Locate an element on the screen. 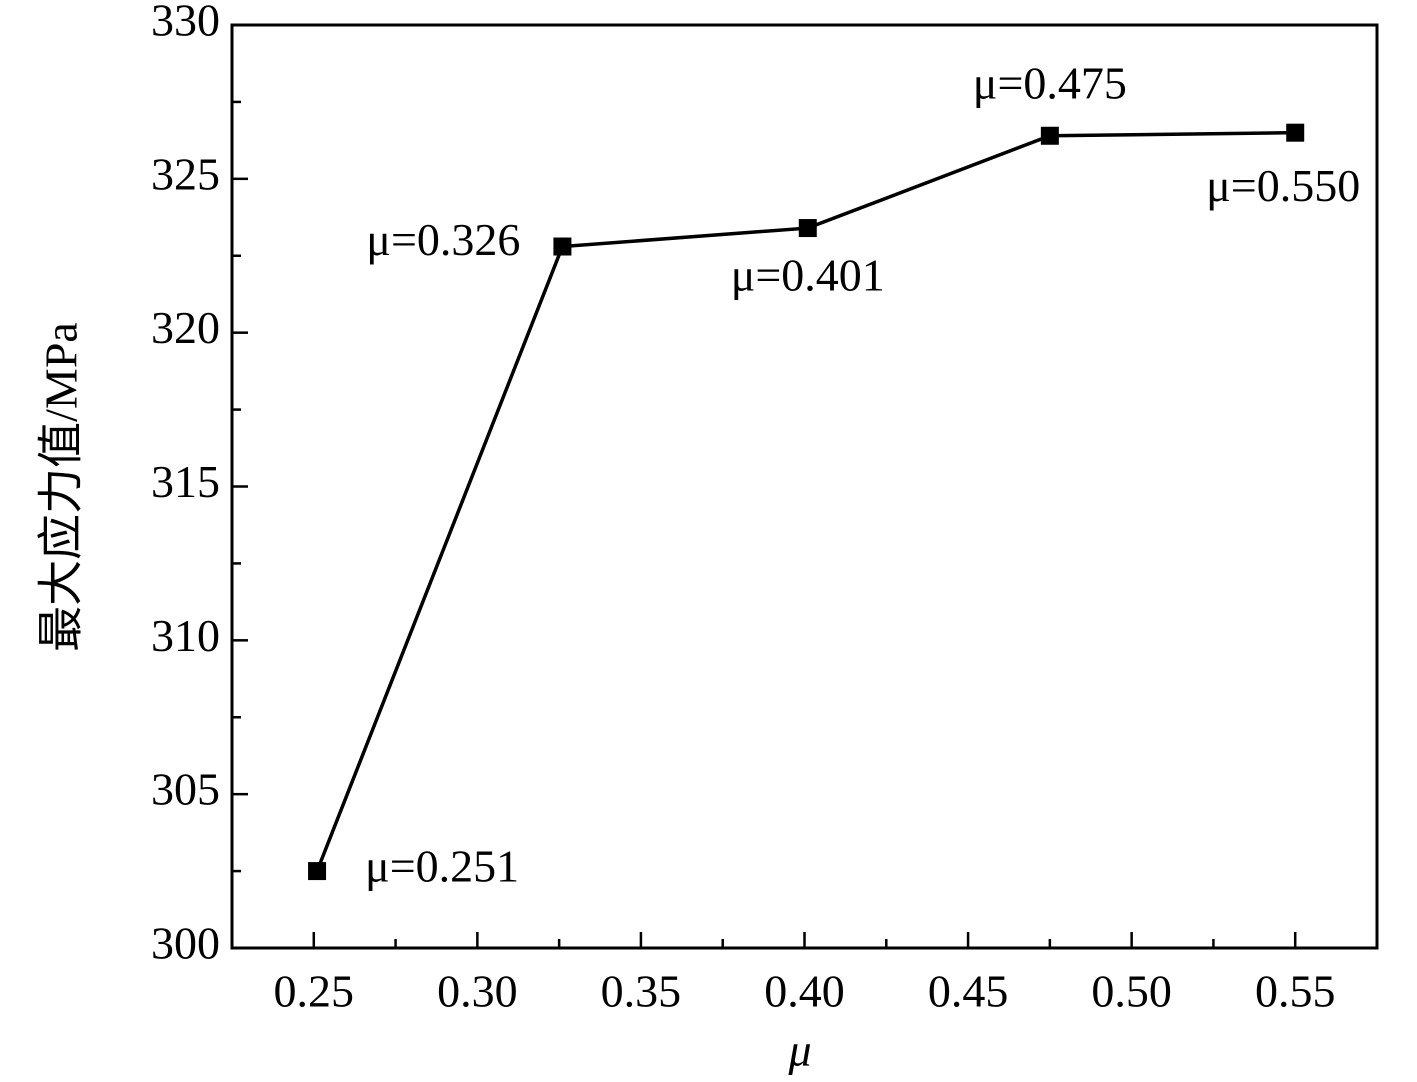  y-tick-label: 330 is located at coordinates (185, 23).